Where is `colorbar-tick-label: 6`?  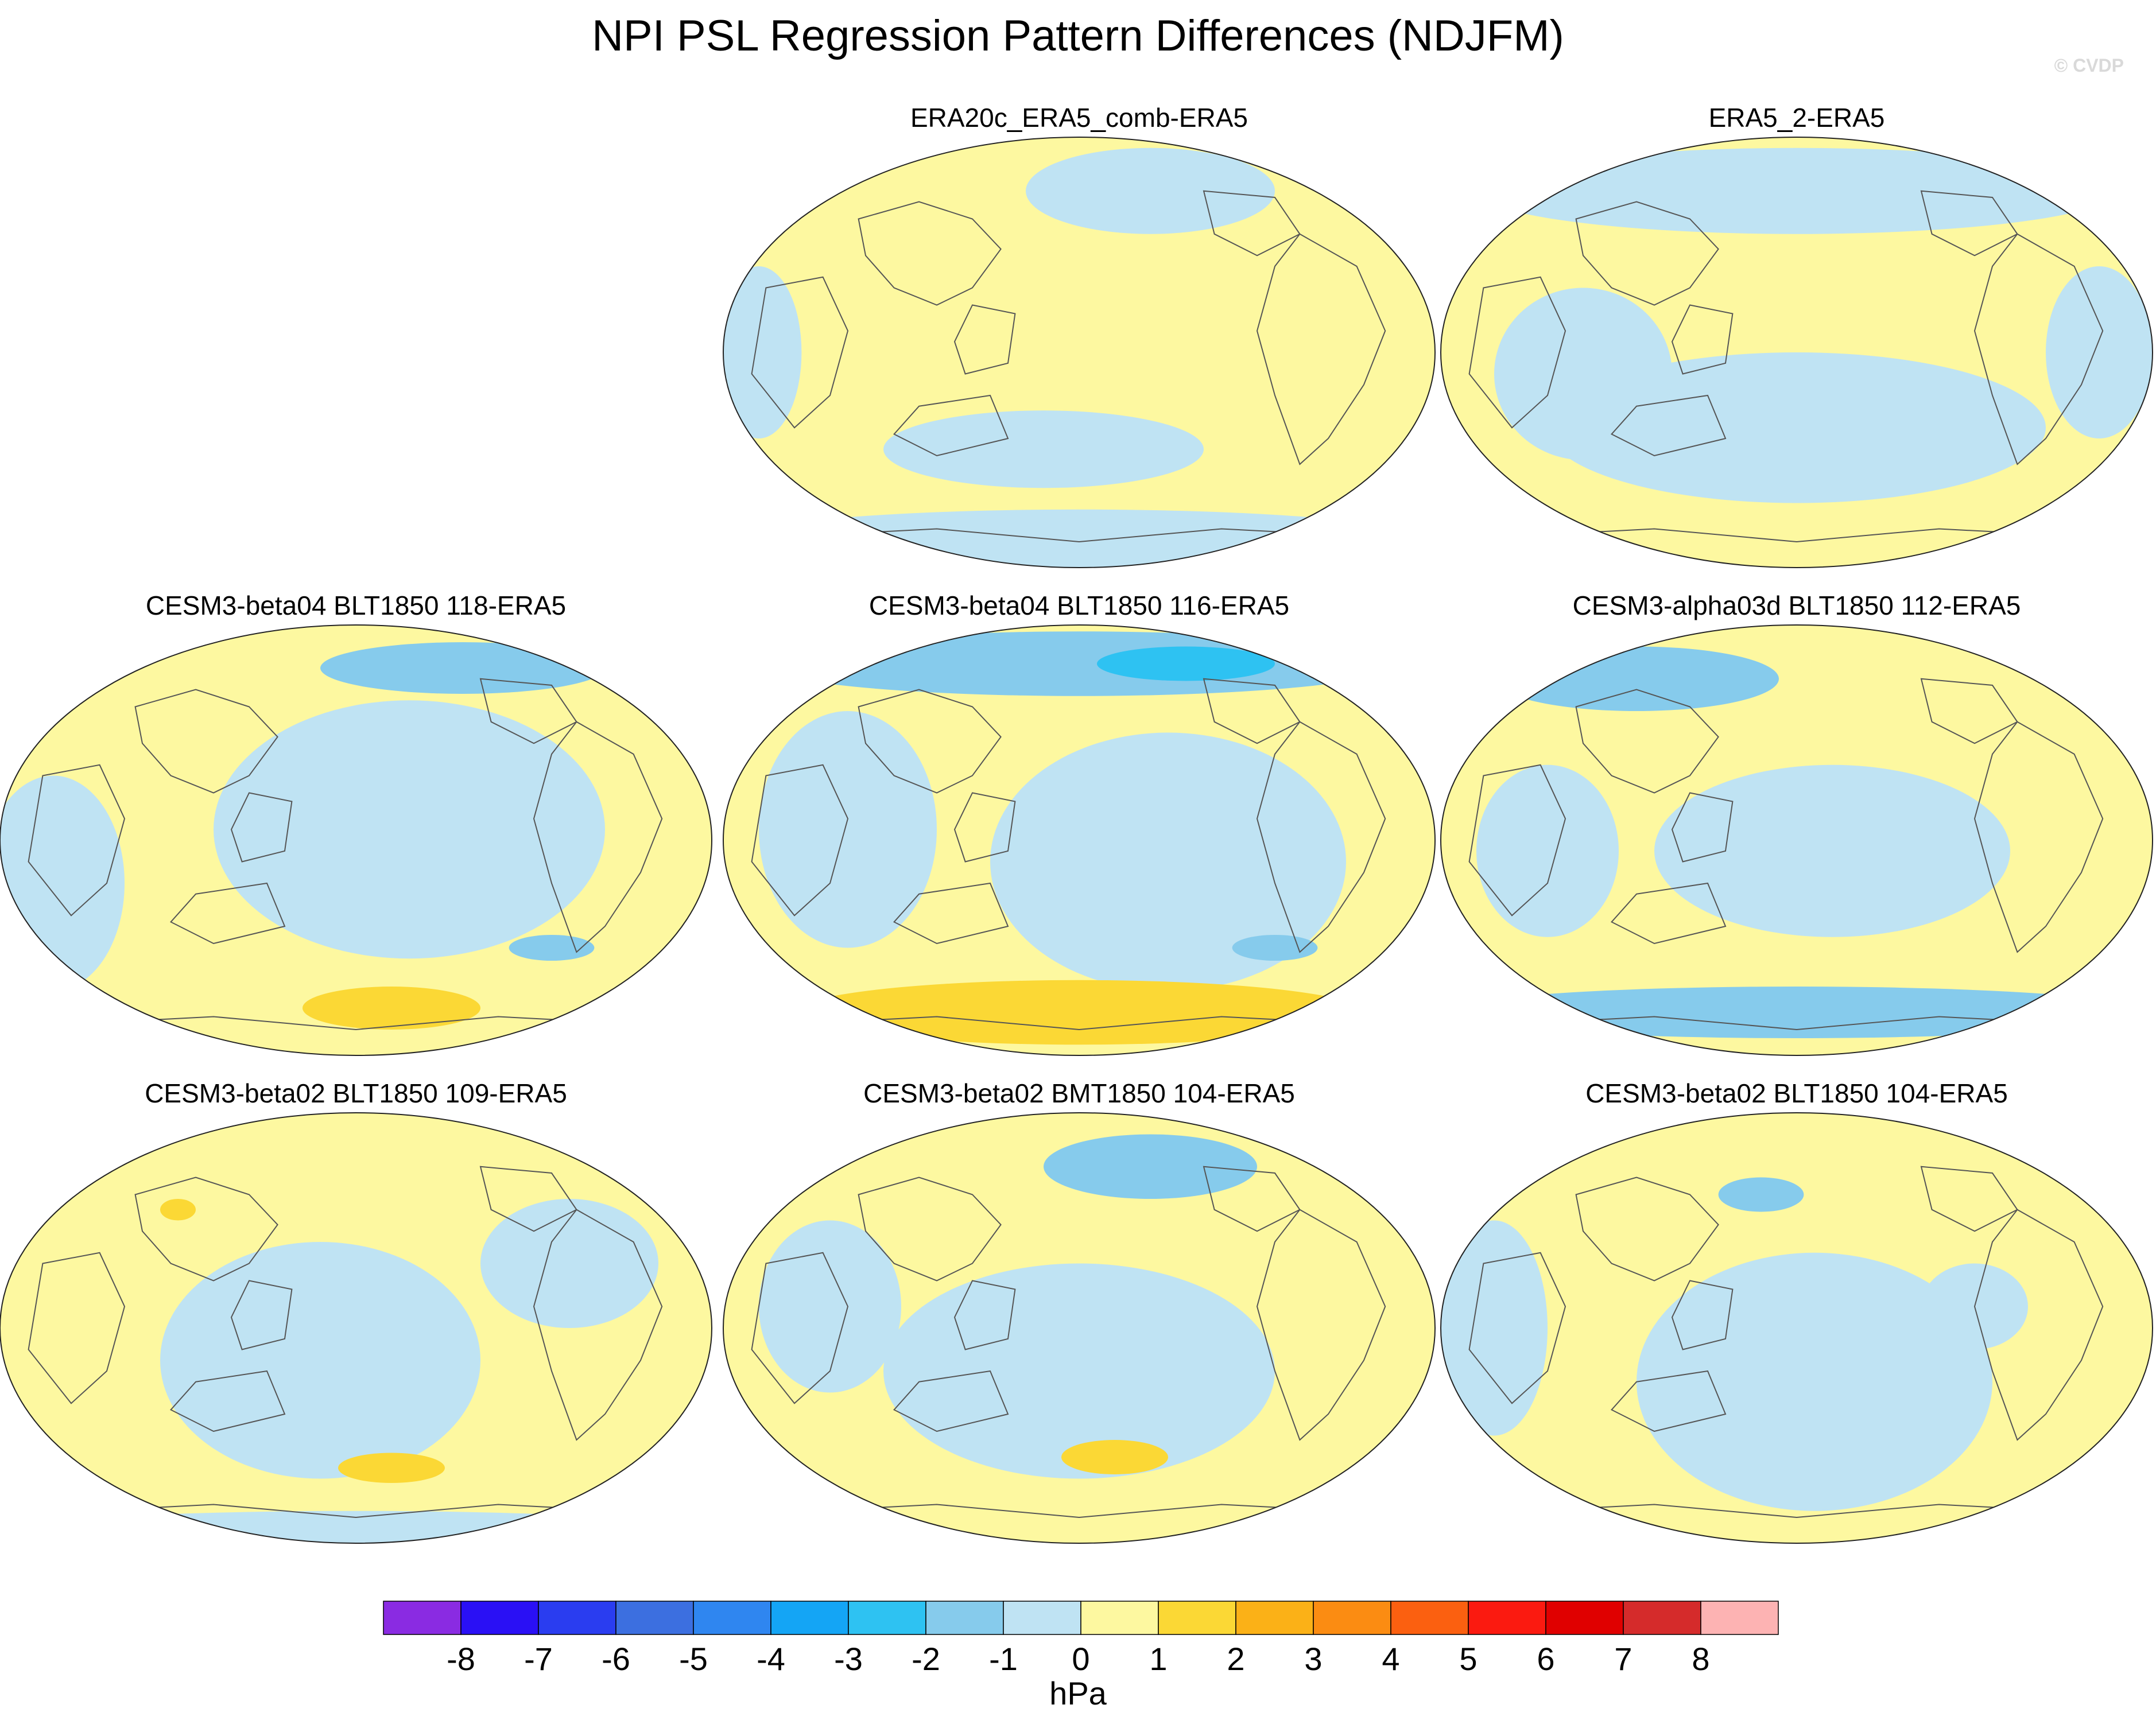
colorbar-tick-label: 6 is located at coordinates (1545, 1659).